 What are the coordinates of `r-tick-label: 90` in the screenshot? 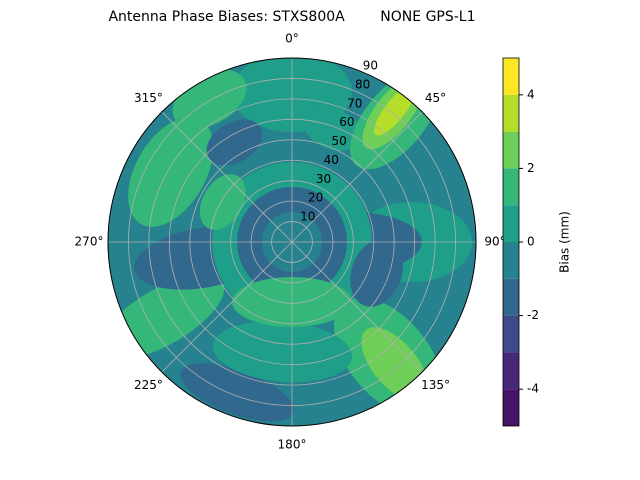 It's located at (370, 66).